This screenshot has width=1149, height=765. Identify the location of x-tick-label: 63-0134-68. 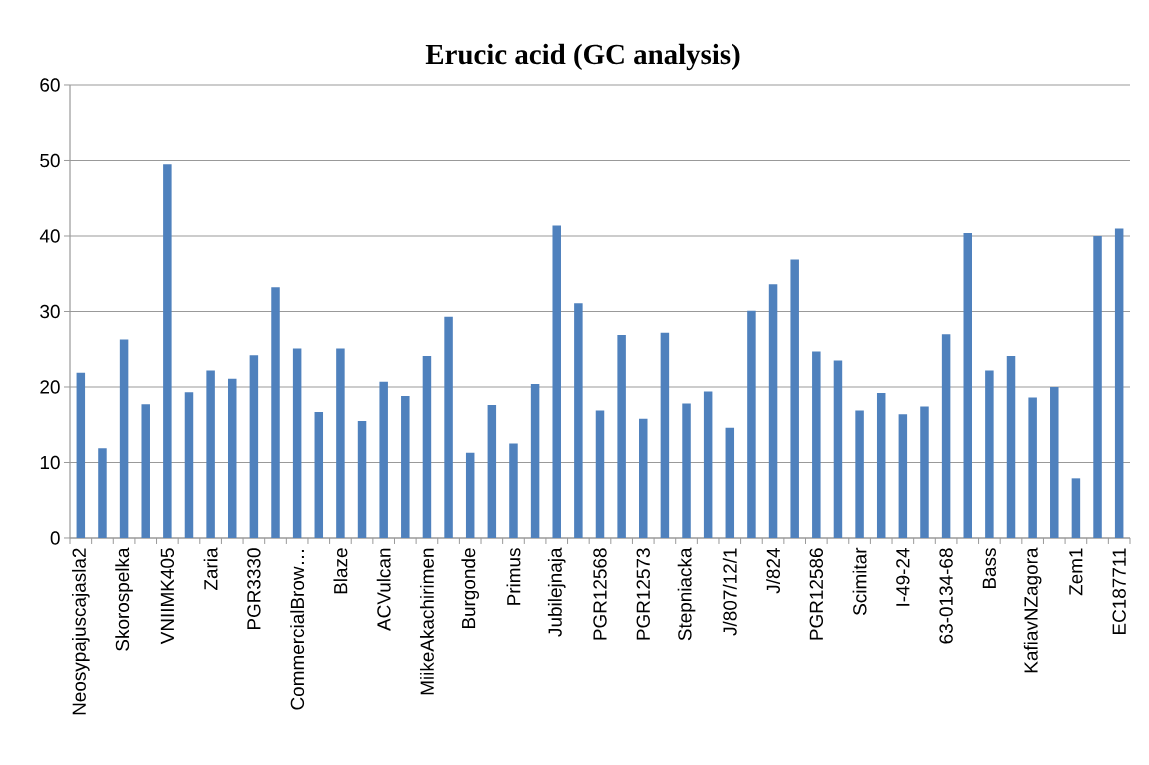
(946, 596).